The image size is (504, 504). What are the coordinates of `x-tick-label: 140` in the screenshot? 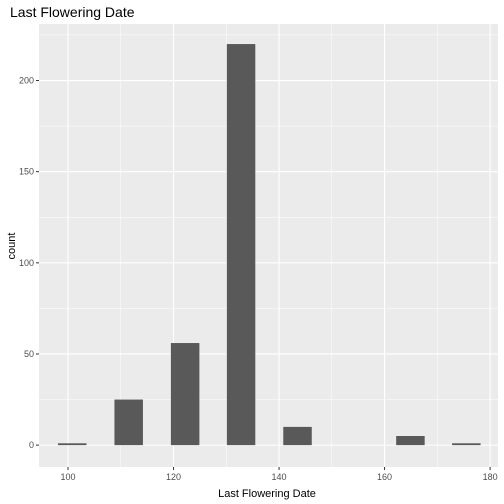 It's located at (279, 477).